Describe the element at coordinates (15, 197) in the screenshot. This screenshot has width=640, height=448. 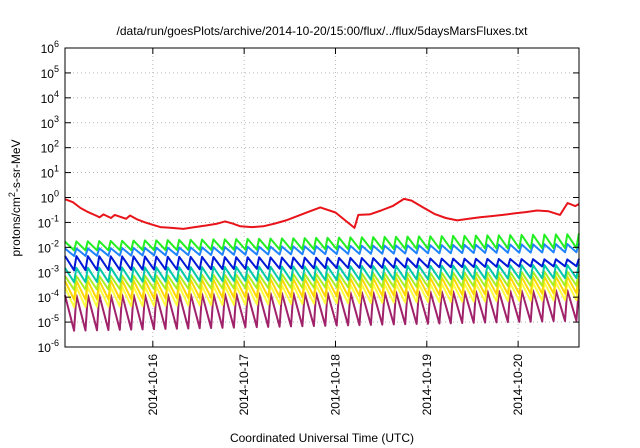
I see `y-axis-label: protons/cm2-s-sr-MeV` at that location.